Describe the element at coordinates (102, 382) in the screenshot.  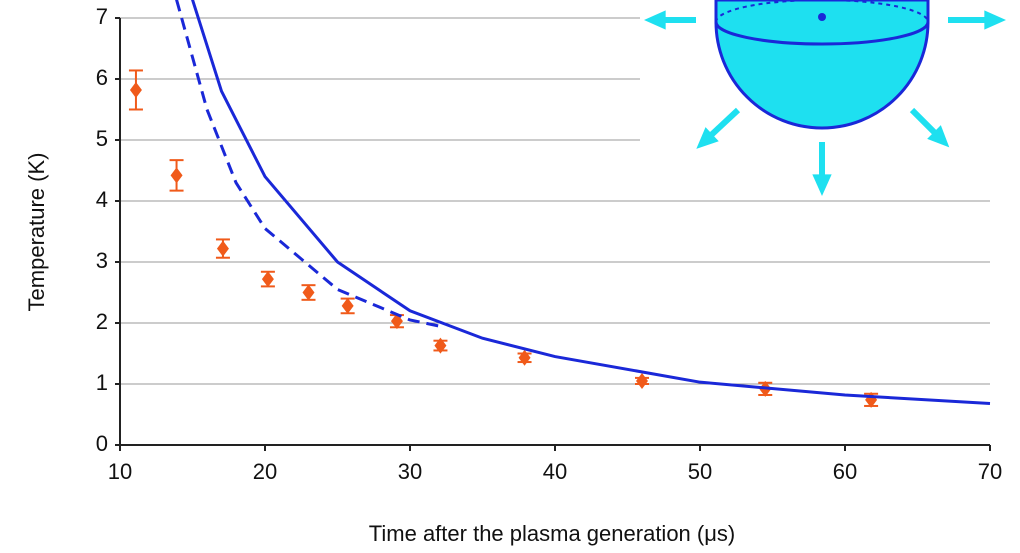
I see `y-tick-label: 1` at that location.